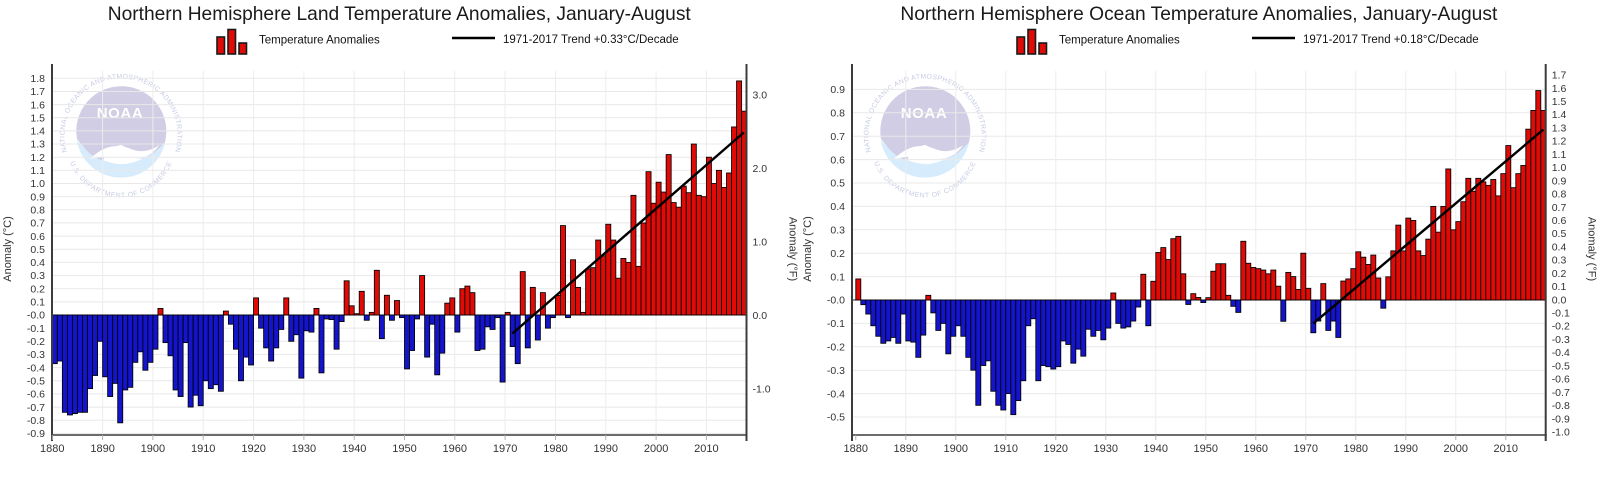  What do you see at coordinates (37, 79) in the screenshot?
I see `svg-text: 1.8` at bounding box center [37, 79].